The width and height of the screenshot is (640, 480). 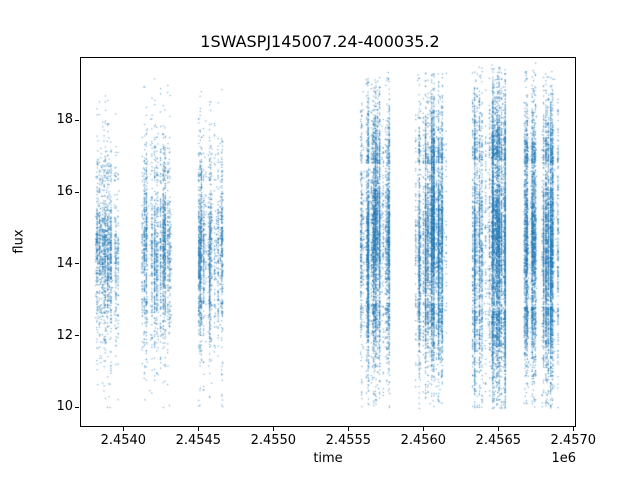 I want to click on chart-title: 1SWASPJ145007.24-400035.2, so click(x=320, y=41).